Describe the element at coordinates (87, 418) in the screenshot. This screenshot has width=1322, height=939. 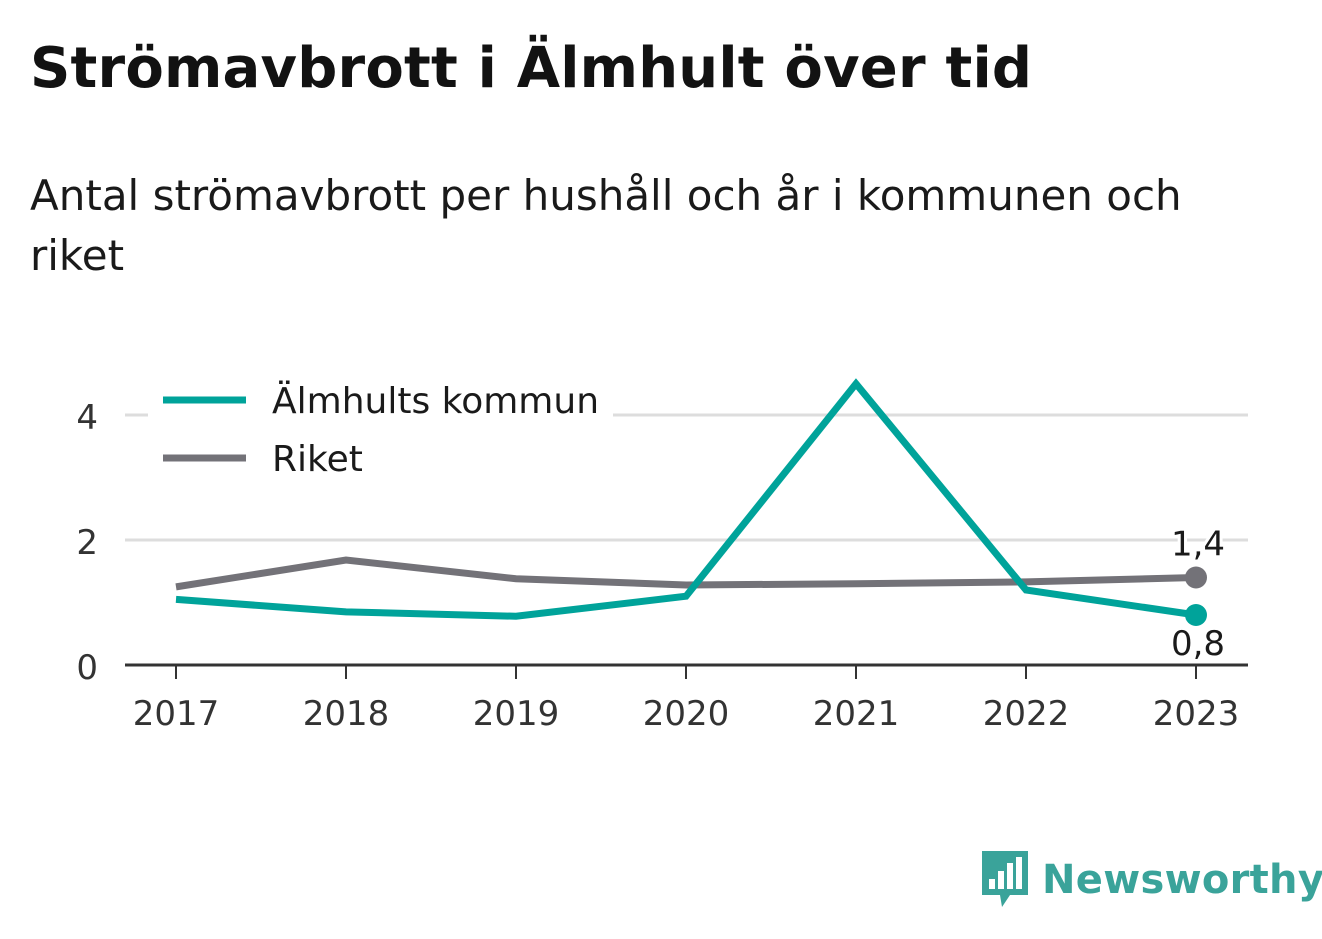
I see `y-tick-label: 4` at that location.